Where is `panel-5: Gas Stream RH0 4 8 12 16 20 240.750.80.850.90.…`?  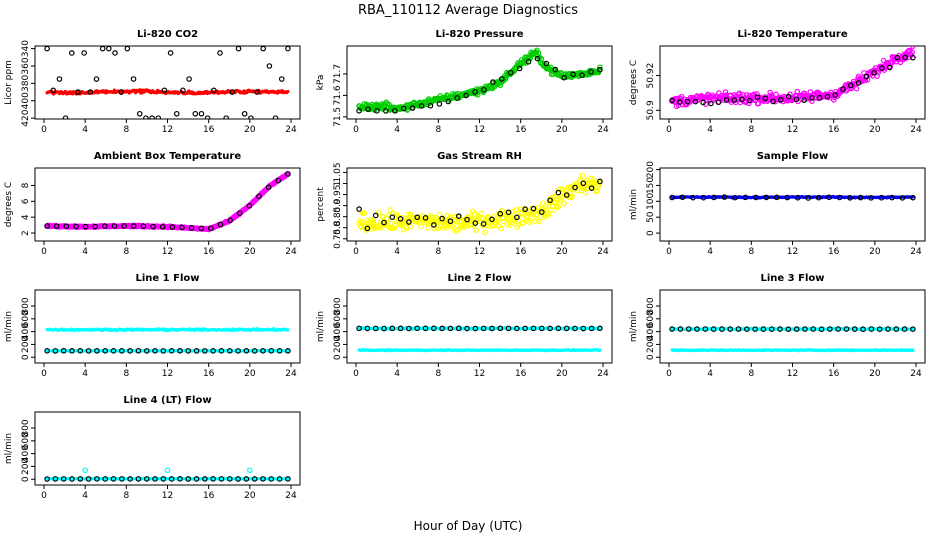 panel-5: Gas Stream RH0 4 8 12 16 20 240.750.80.850.90.… is located at coordinates (464, 204).